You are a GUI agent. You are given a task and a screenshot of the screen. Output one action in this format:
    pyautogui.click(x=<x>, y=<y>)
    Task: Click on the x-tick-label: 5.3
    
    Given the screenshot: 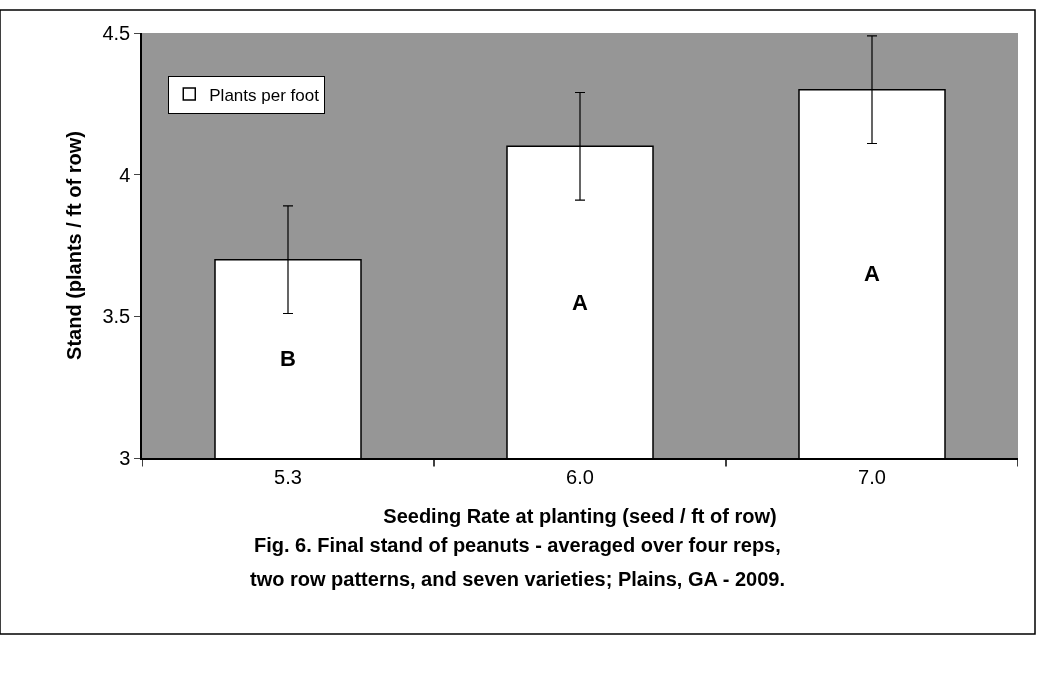 What is the action you would take?
    pyautogui.click(x=288, y=476)
    